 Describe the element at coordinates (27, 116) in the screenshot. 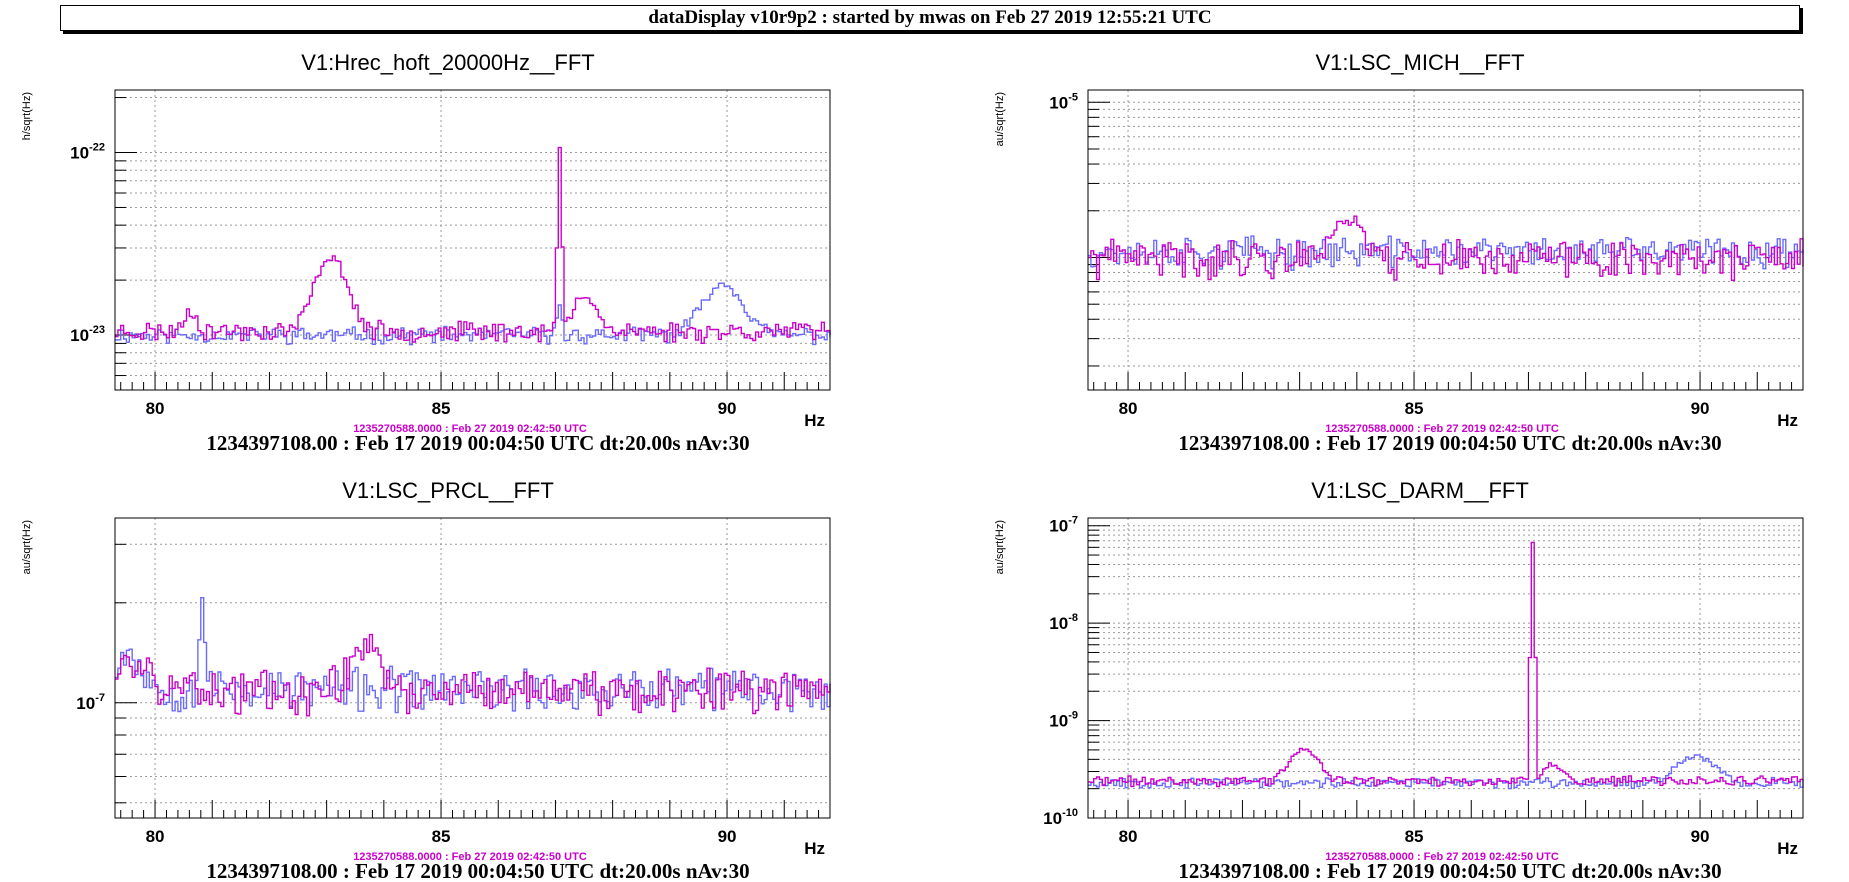

I see `y-axis-label: h/sqrt(Hz)` at that location.